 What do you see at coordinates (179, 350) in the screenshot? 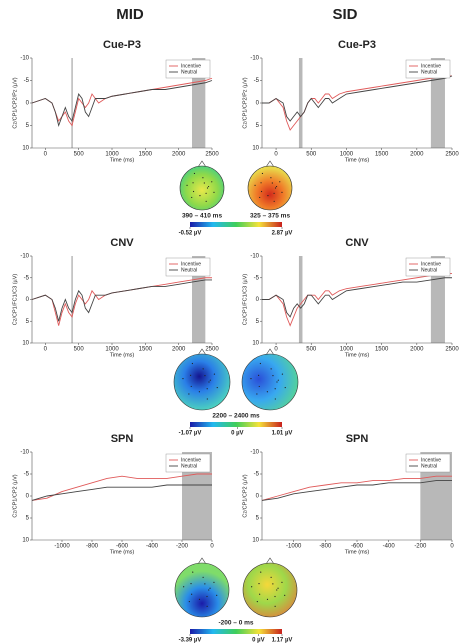
I see `x-tick-label: 2000` at bounding box center [179, 350].